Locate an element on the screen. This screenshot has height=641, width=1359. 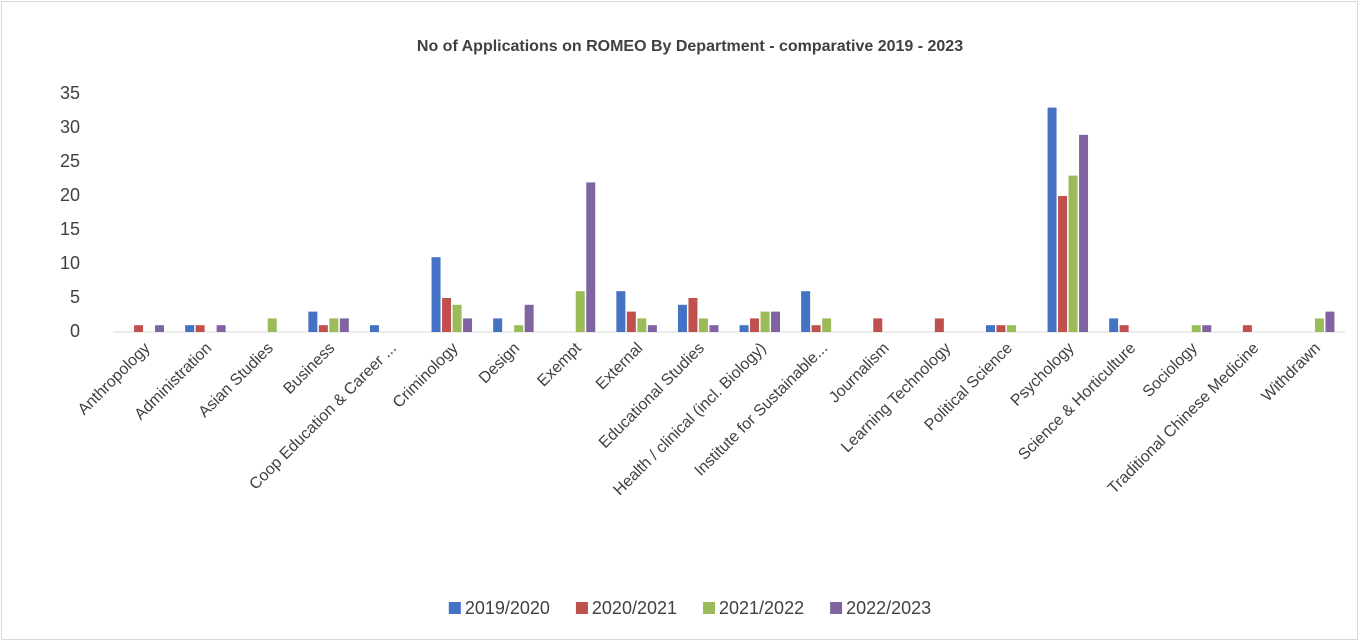
legend-label: 2021/2022 is located at coordinates (761, 608).